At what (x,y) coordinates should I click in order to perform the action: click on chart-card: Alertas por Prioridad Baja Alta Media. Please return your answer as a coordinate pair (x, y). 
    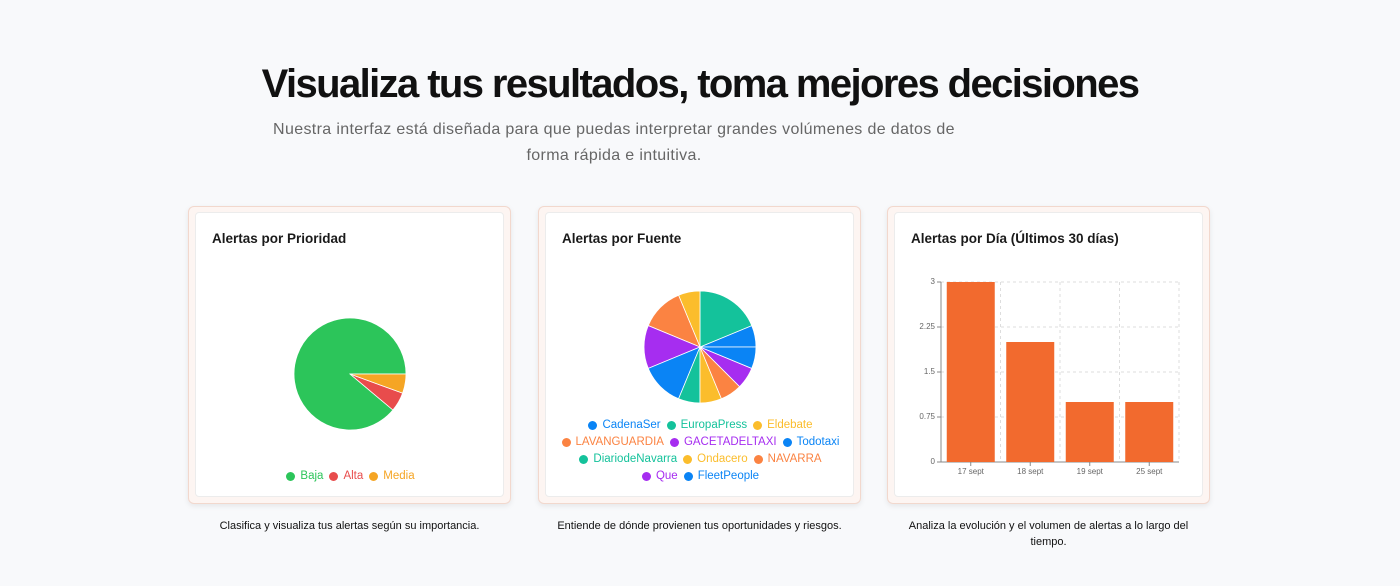
    Looking at the image, I should click on (349, 355).